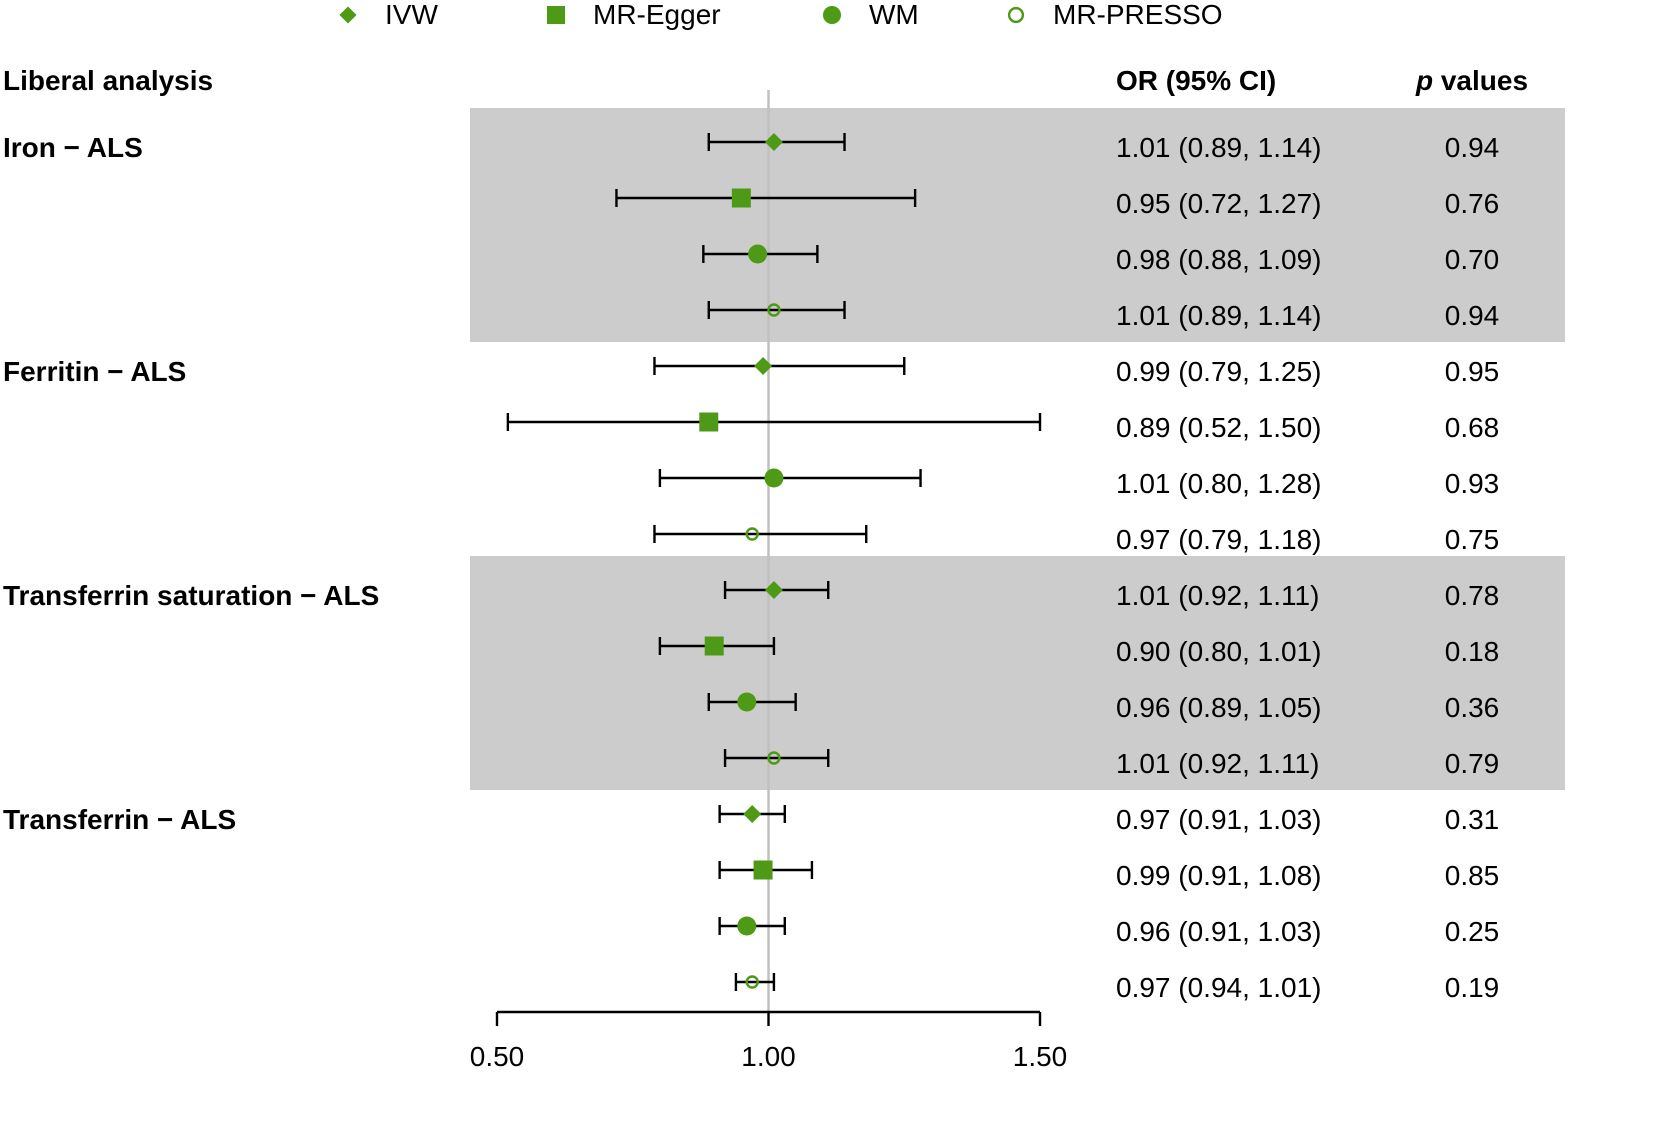  I want to click on estimate-row: 0.95 (0.72, 1.27) 0.76, so click(1057, 203).